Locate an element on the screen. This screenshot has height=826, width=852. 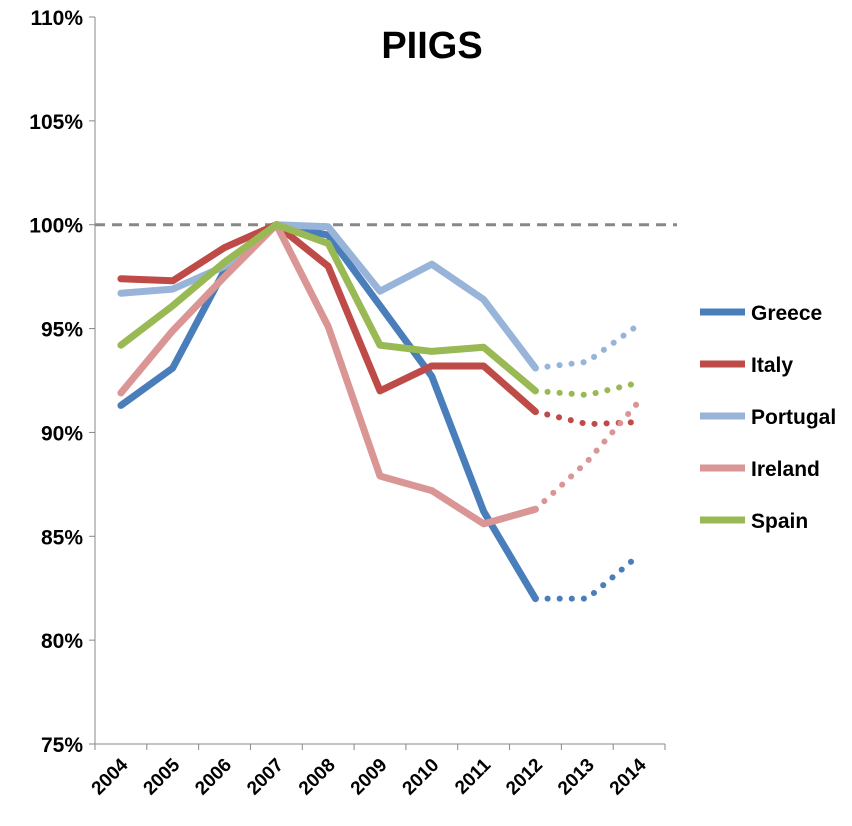
y-tick-label: 110% is located at coordinates (56, 18).